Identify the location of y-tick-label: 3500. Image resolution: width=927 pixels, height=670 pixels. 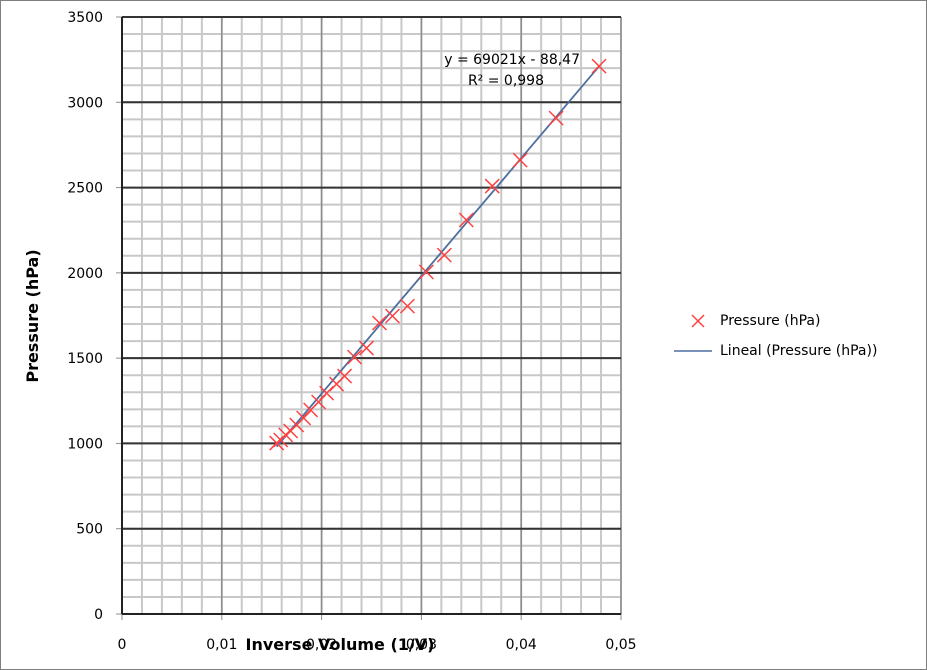
(85, 18).